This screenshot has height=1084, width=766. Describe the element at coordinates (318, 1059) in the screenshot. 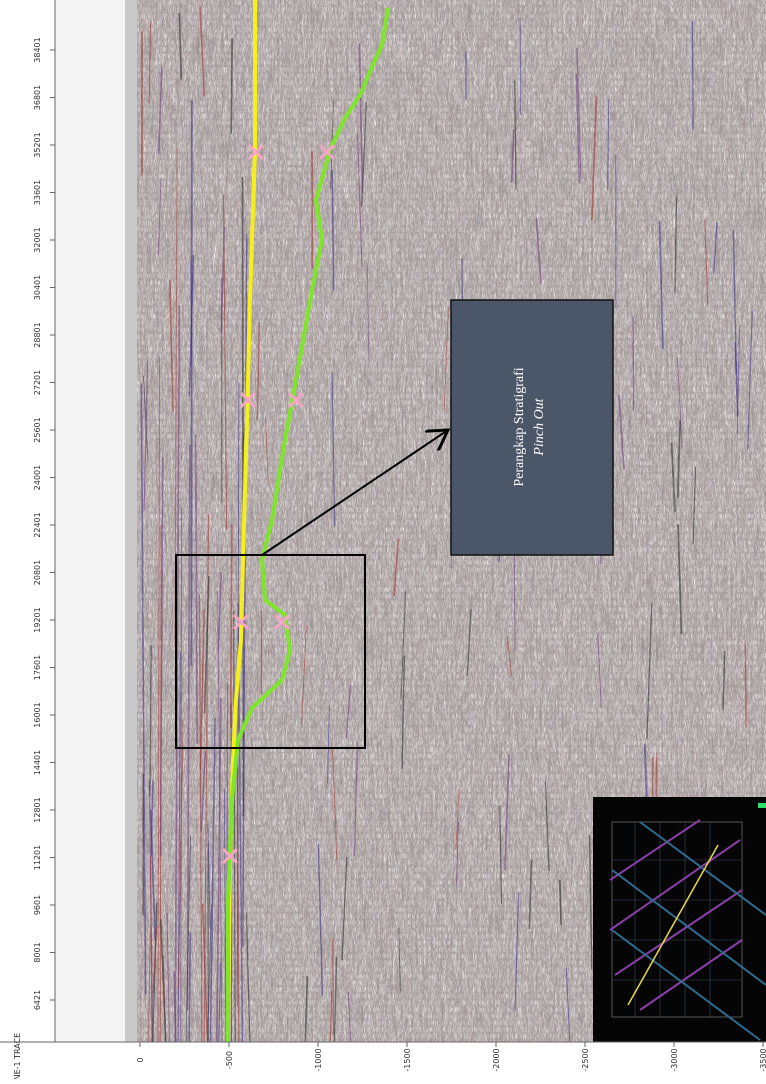

I see `time-tick-label: -1000` at that location.